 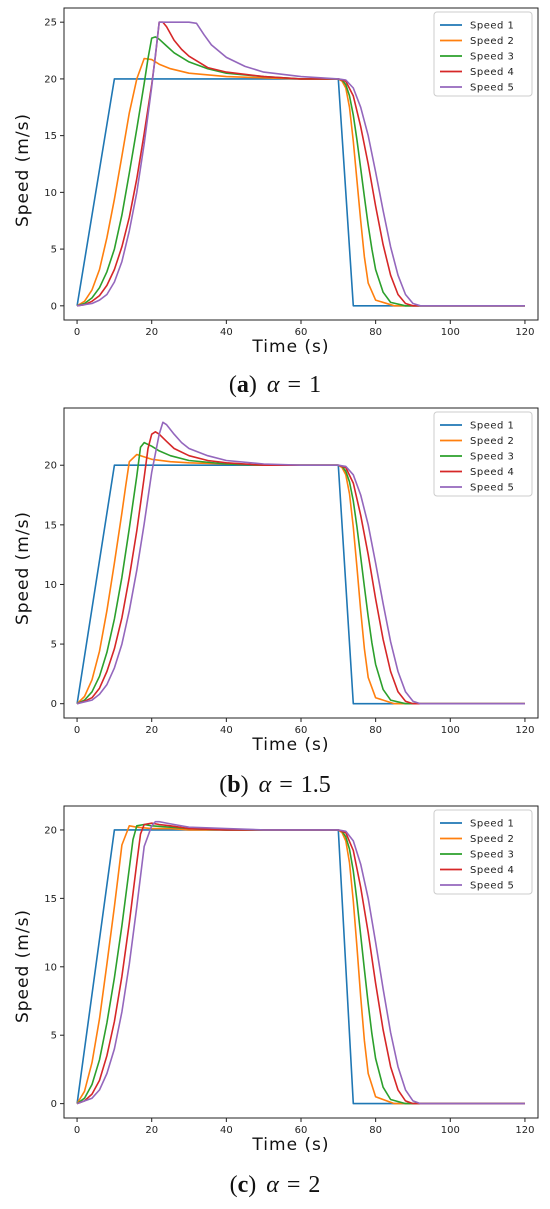 I want to click on caption-value: 1.5, so click(x=316, y=785).